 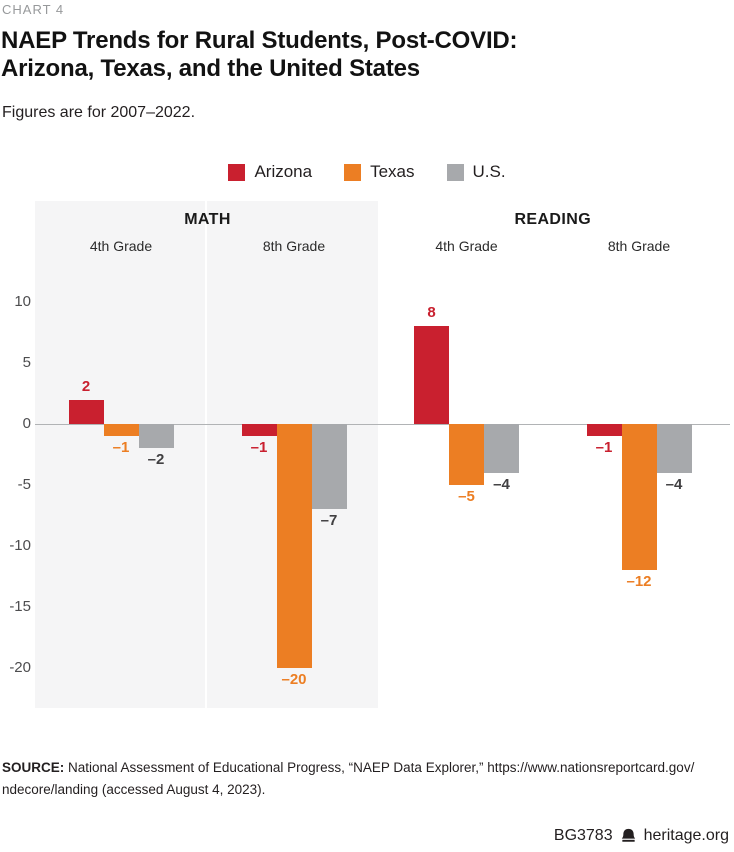 I want to click on y-tick-label--10: -10, so click(x=20, y=545).